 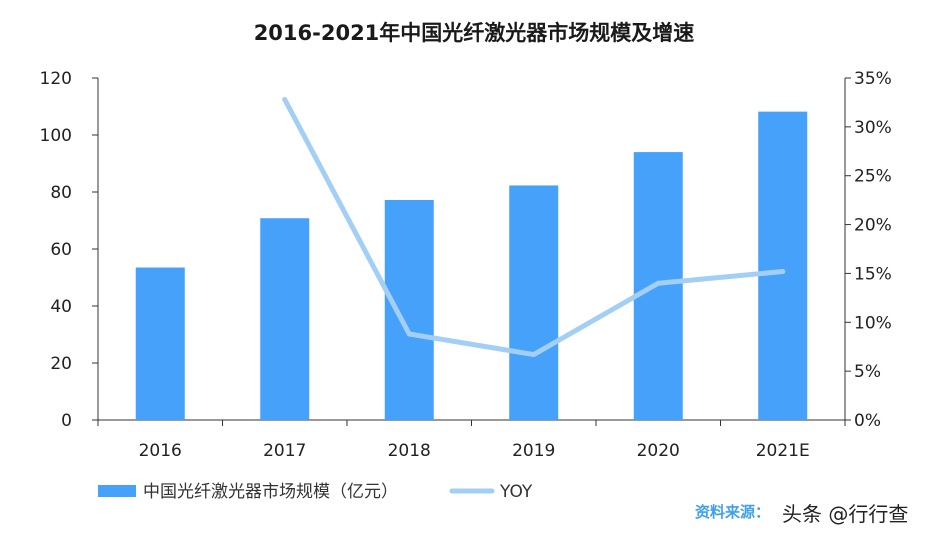 I want to click on source-label: 资料来源：, so click(x=732, y=512).